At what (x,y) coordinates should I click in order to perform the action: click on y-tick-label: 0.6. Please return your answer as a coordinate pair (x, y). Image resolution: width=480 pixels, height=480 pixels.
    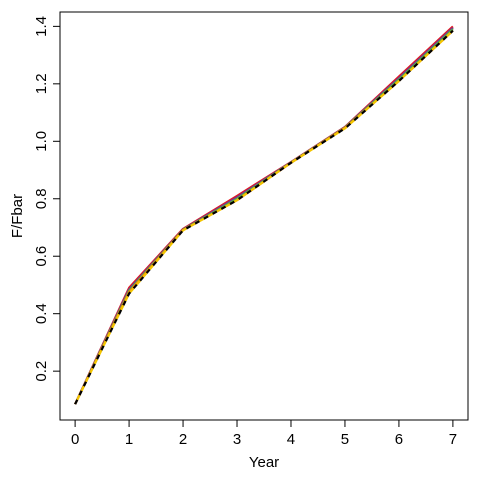
    Looking at the image, I should click on (41, 256).